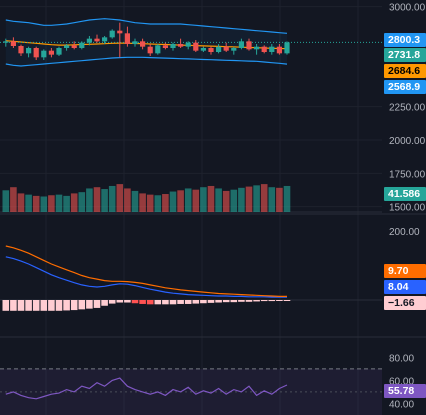  What do you see at coordinates (401, 404) in the screenshot?
I see `rsi-tick-label: 40.00` at bounding box center [401, 404].